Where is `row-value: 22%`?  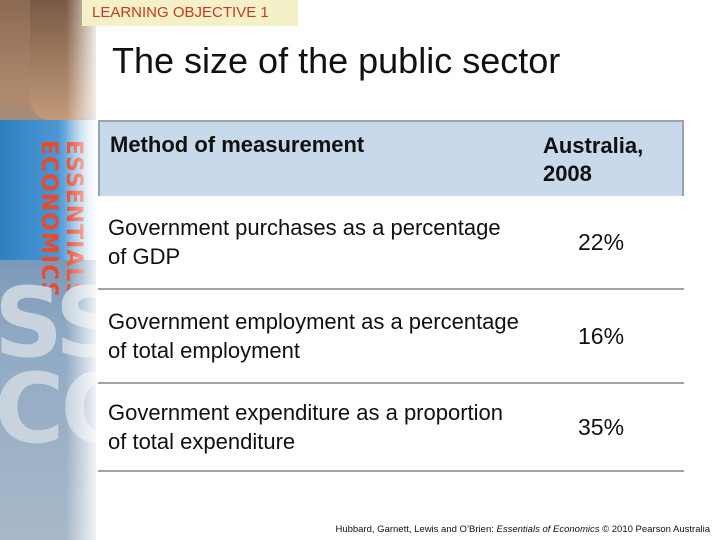 row-value: 22% is located at coordinates (601, 241).